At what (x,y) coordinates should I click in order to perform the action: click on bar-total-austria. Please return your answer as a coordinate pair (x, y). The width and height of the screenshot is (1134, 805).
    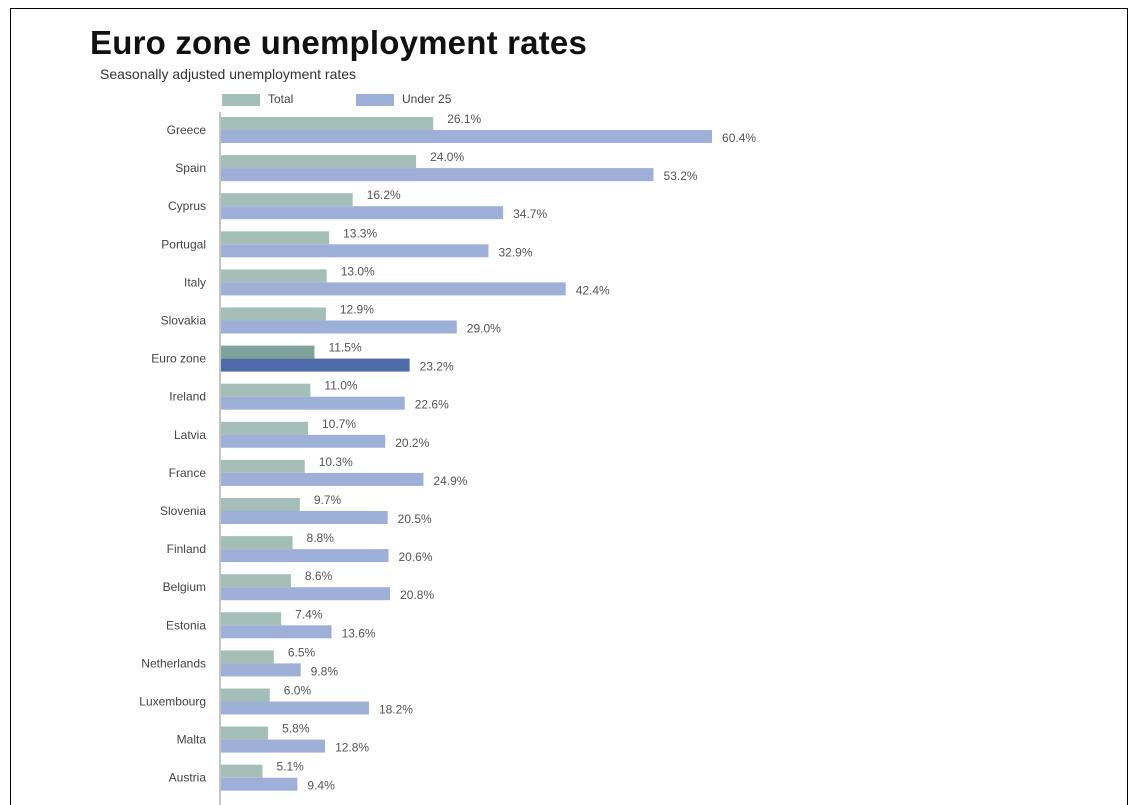
    Looking at the image, I should click on (242, 771).